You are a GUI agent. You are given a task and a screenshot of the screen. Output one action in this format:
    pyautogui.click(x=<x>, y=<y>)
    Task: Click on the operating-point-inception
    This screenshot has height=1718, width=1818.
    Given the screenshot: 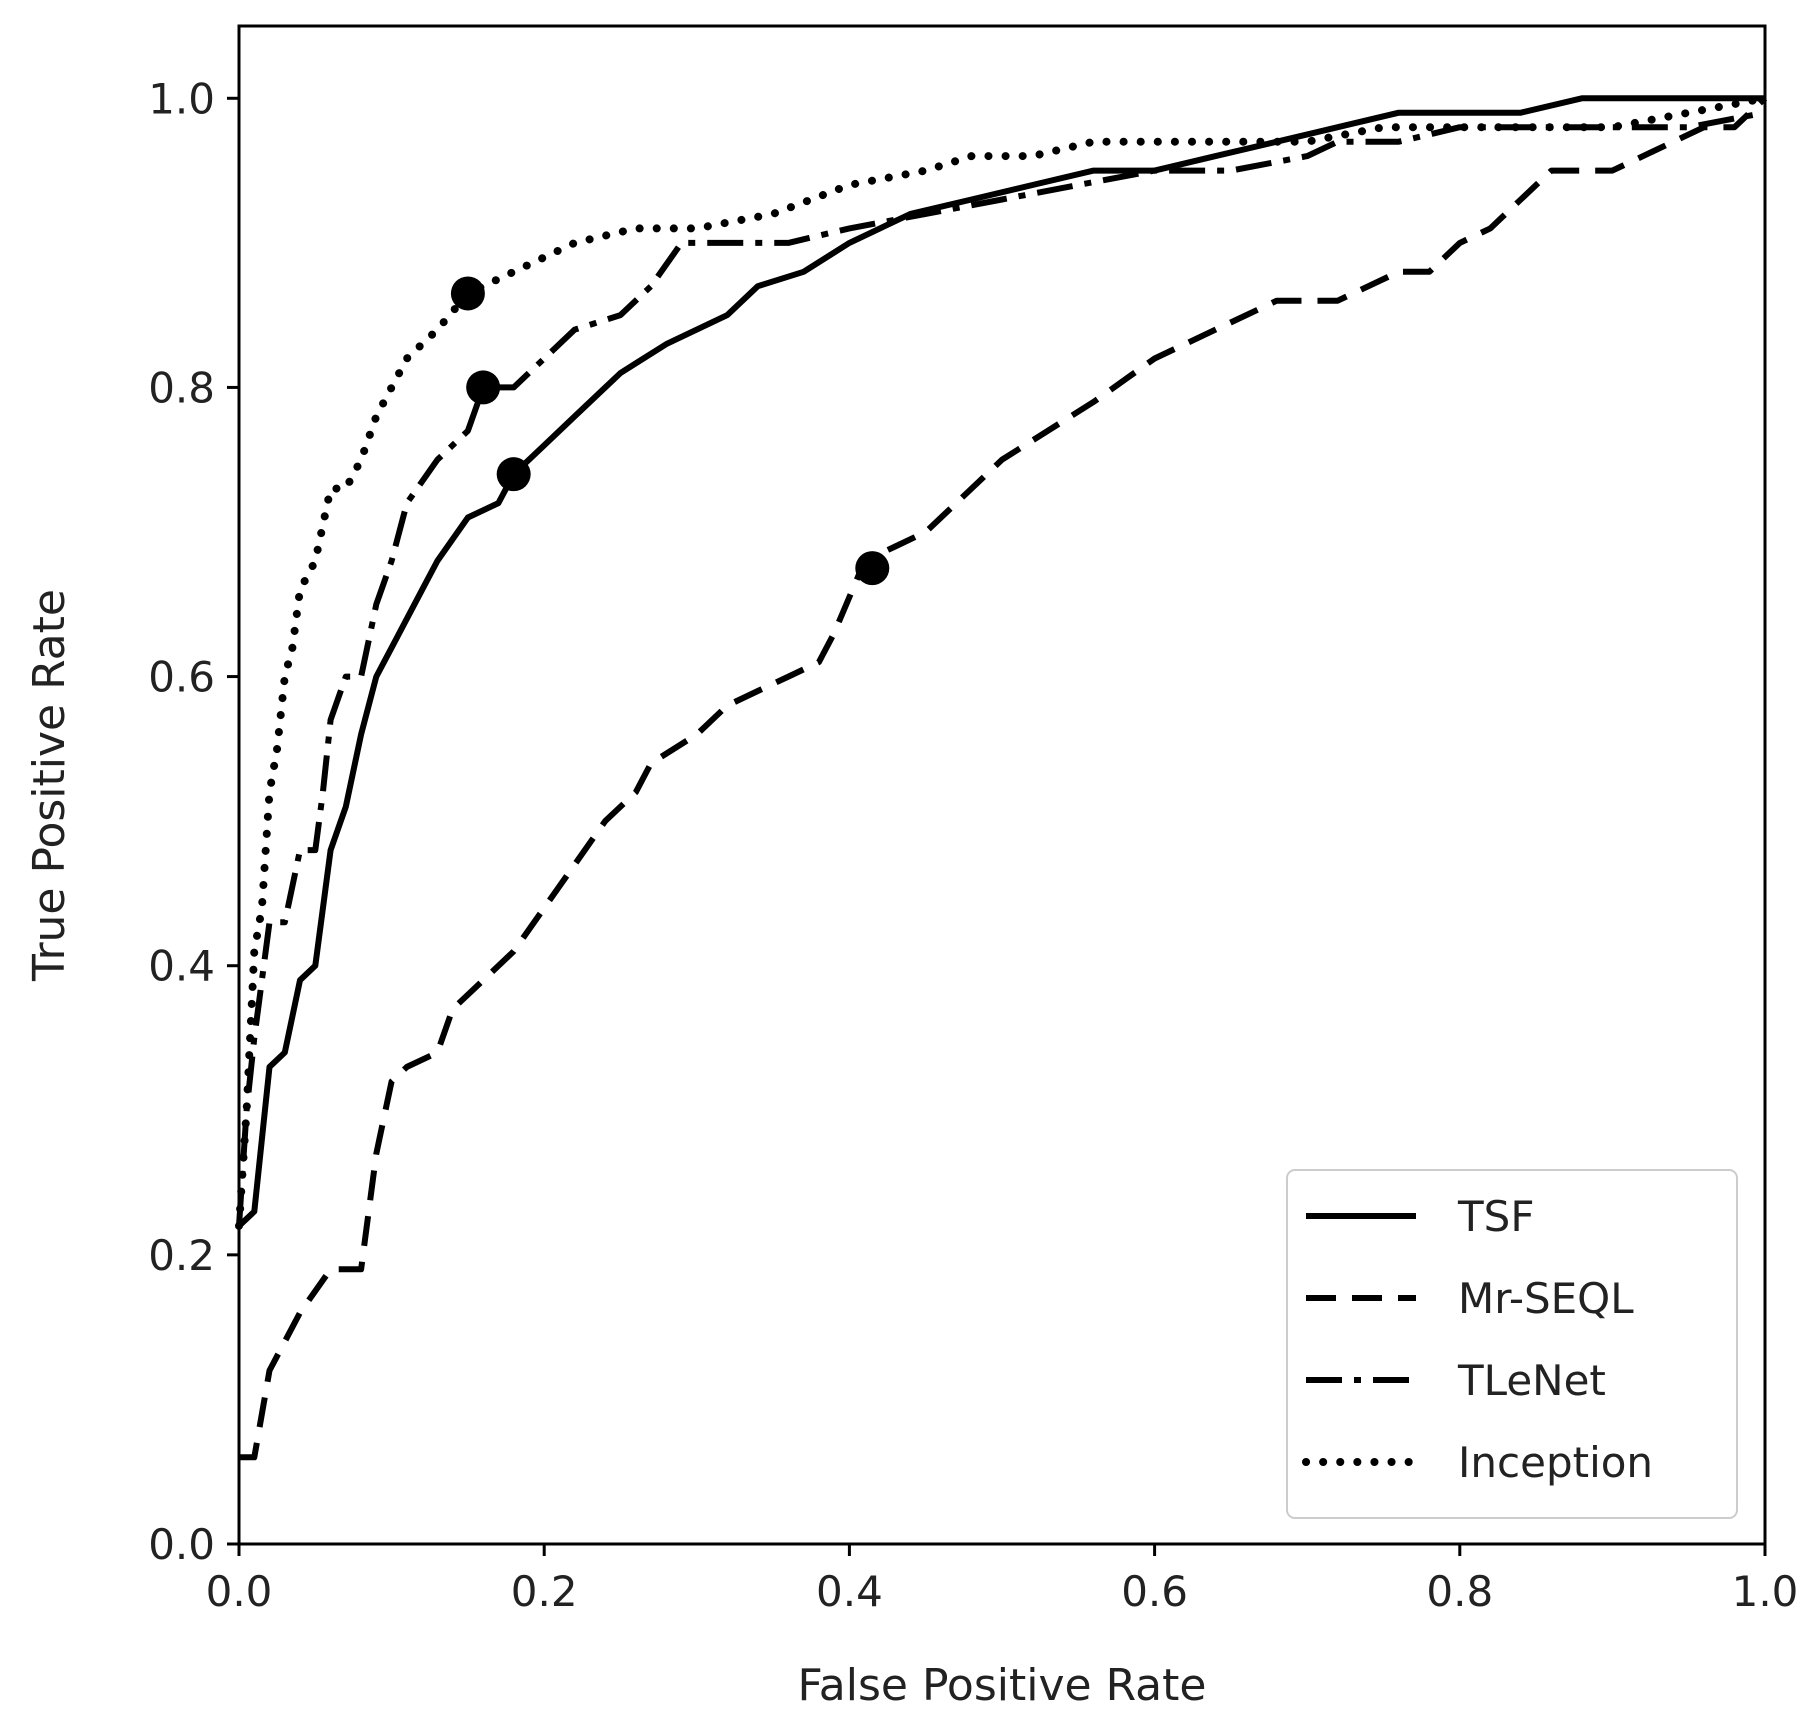 What is the action you would take?
    pyautogui.click(x=467, y=293)
    